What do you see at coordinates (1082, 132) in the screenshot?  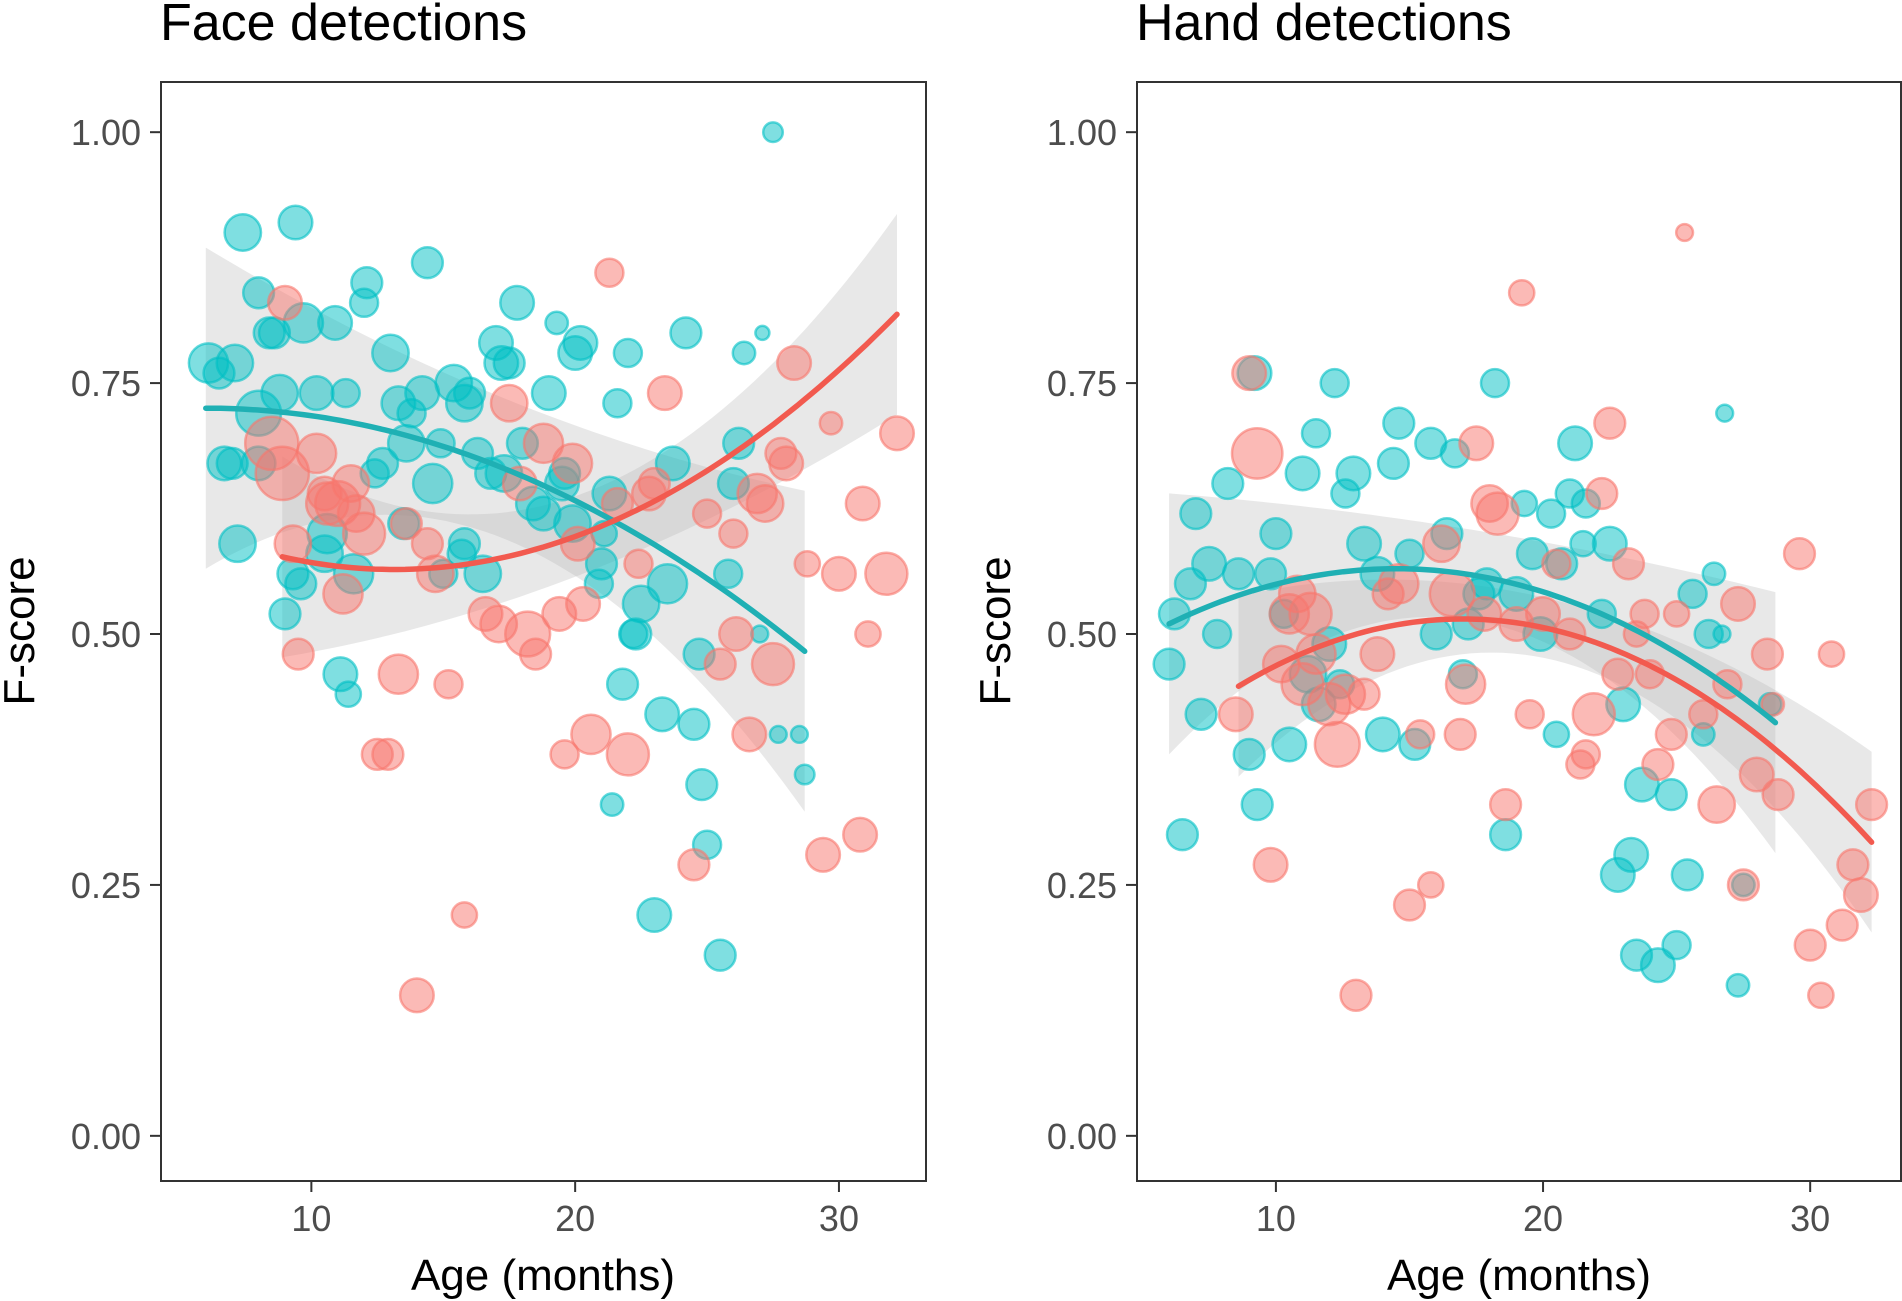 I see `y-tick-label: 1.00` at bounding box center [1082, 132].